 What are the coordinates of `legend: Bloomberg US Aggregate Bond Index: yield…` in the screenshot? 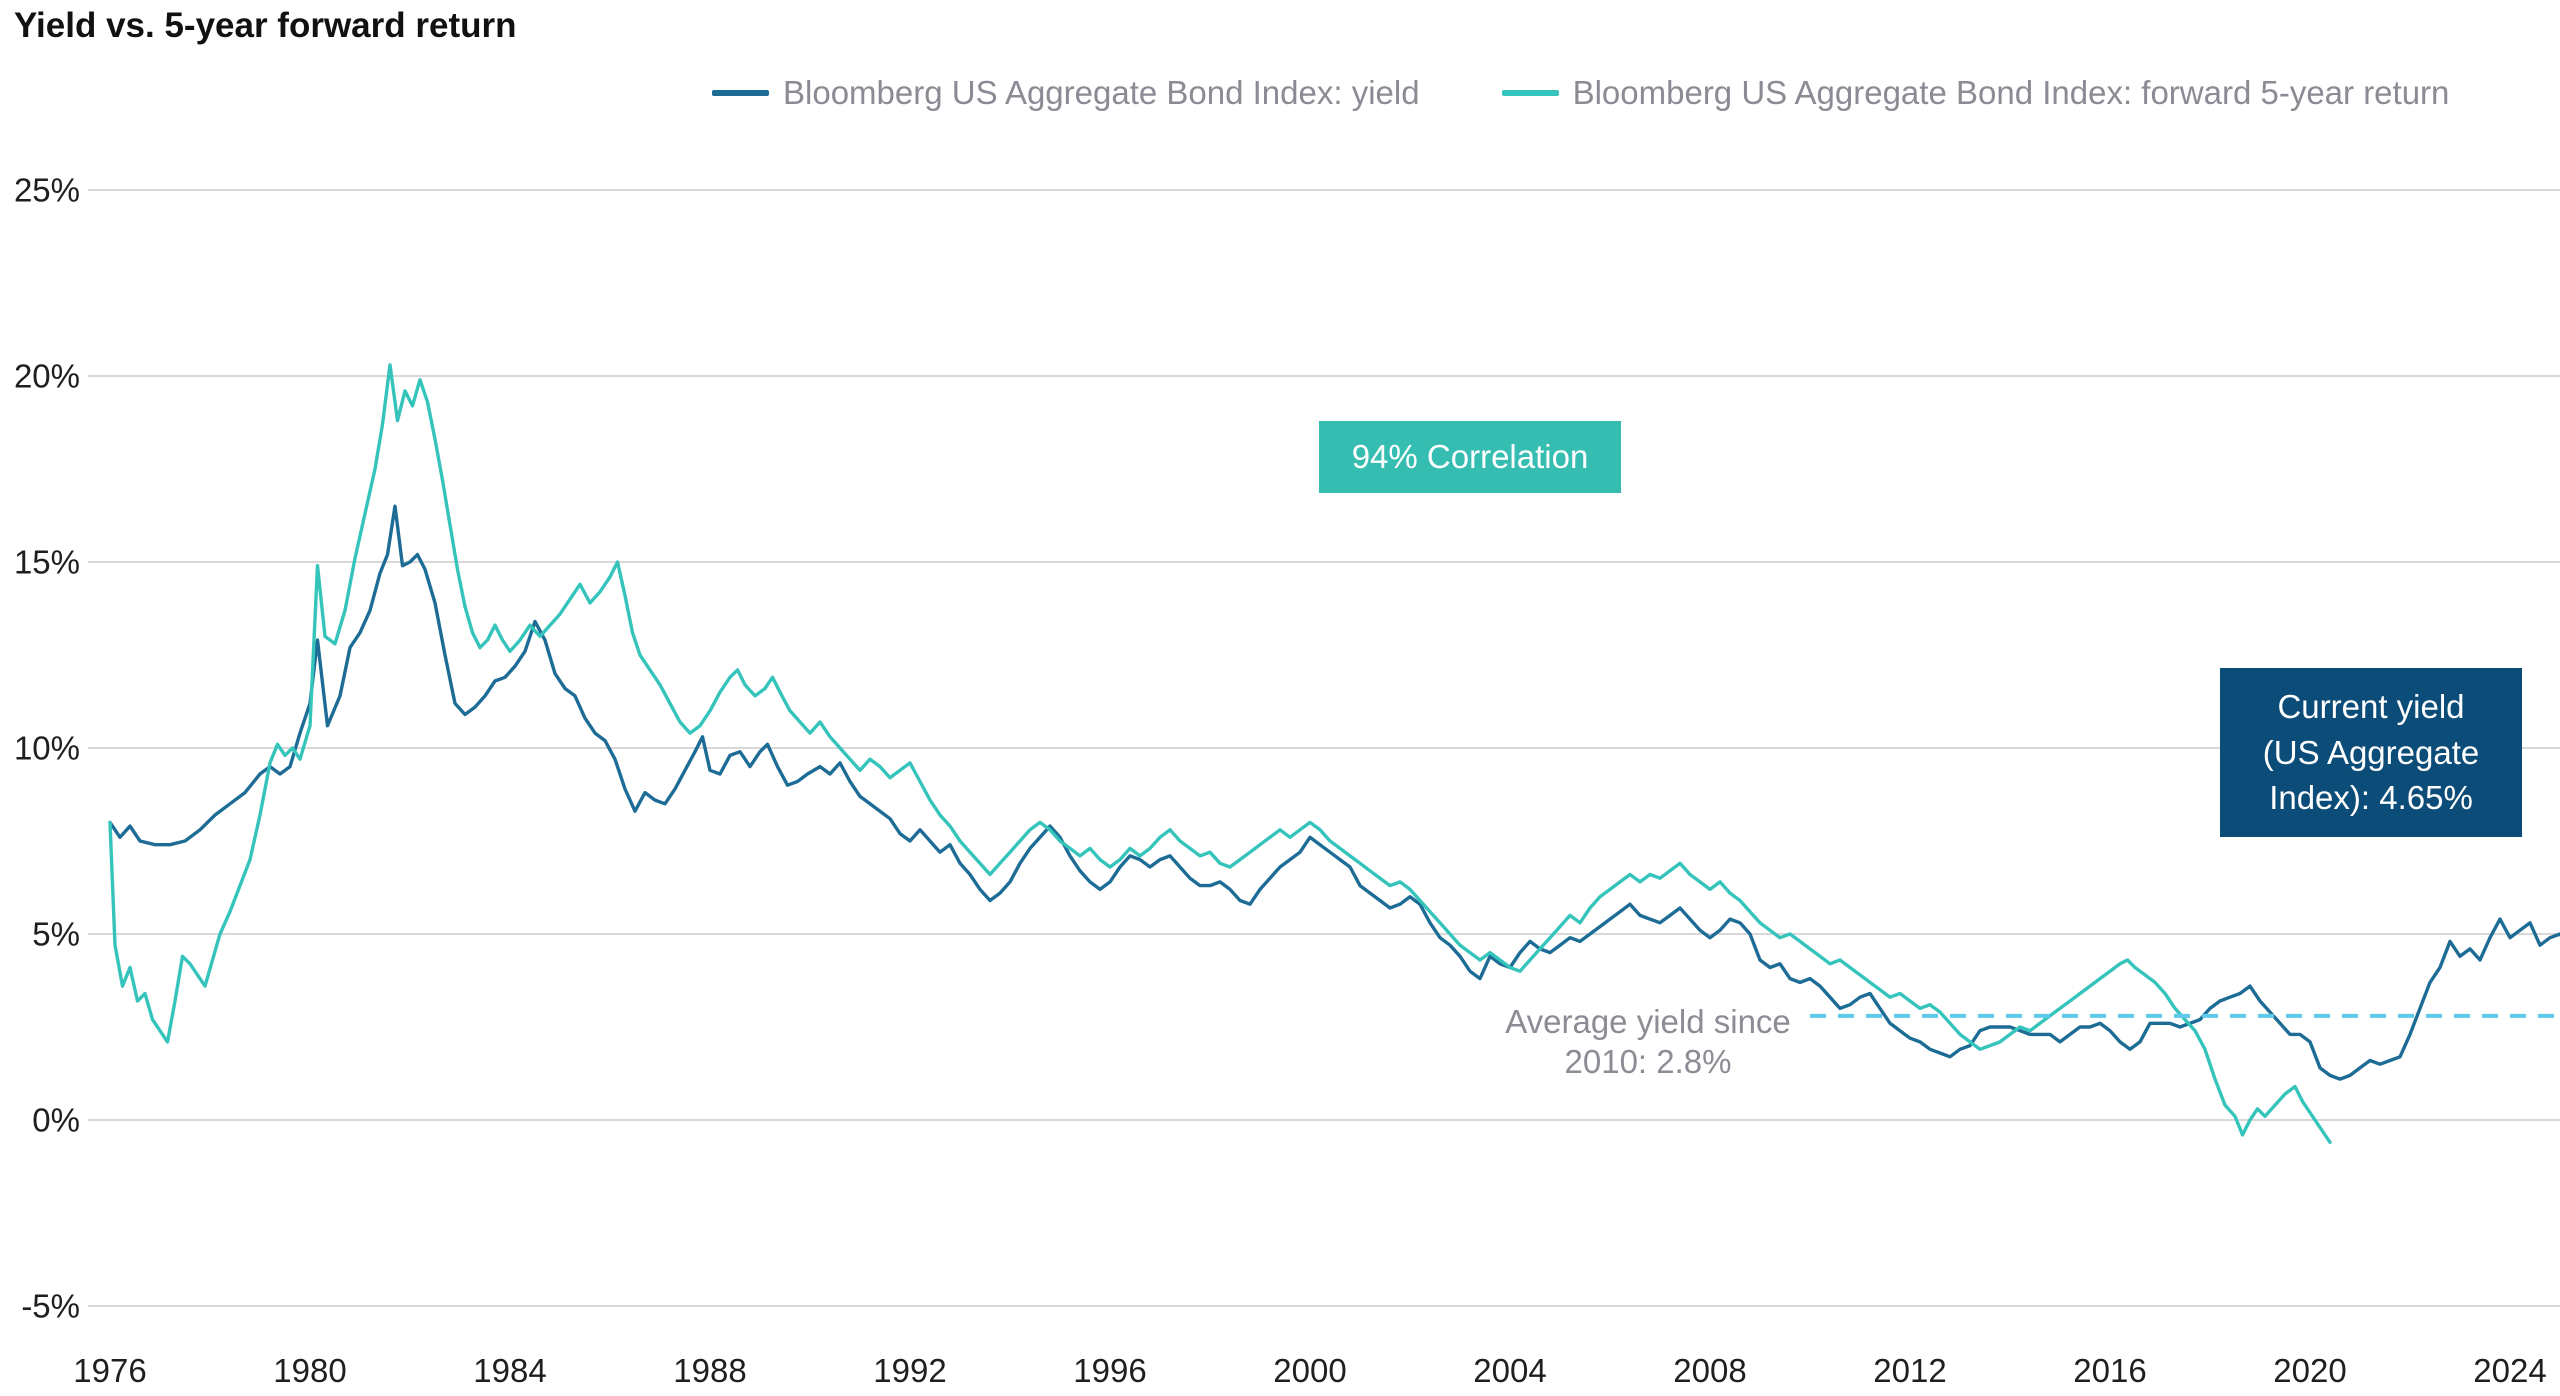 It's located at (1580, 93).